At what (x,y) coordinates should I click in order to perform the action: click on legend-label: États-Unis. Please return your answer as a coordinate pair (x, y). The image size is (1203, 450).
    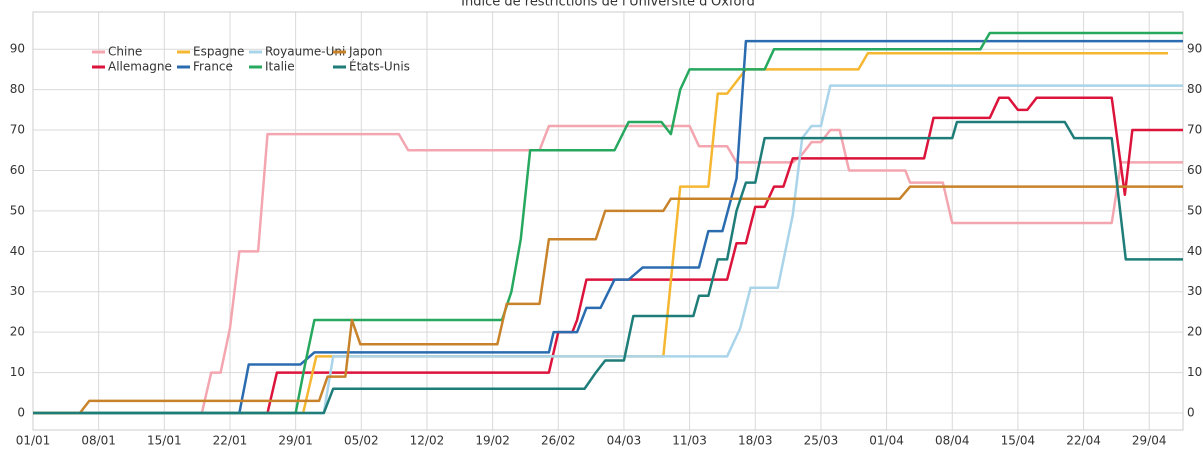
    Looking at the image, I should click on (379, 66).